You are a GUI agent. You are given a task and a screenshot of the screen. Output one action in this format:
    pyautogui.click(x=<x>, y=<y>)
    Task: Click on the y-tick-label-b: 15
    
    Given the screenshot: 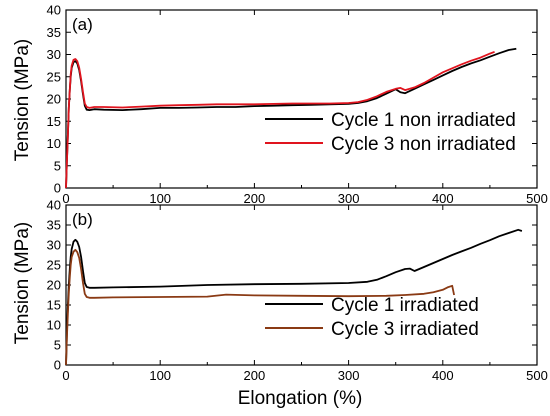 What is the action you would take?
    pyautogui.click(x=54, y=305)
    